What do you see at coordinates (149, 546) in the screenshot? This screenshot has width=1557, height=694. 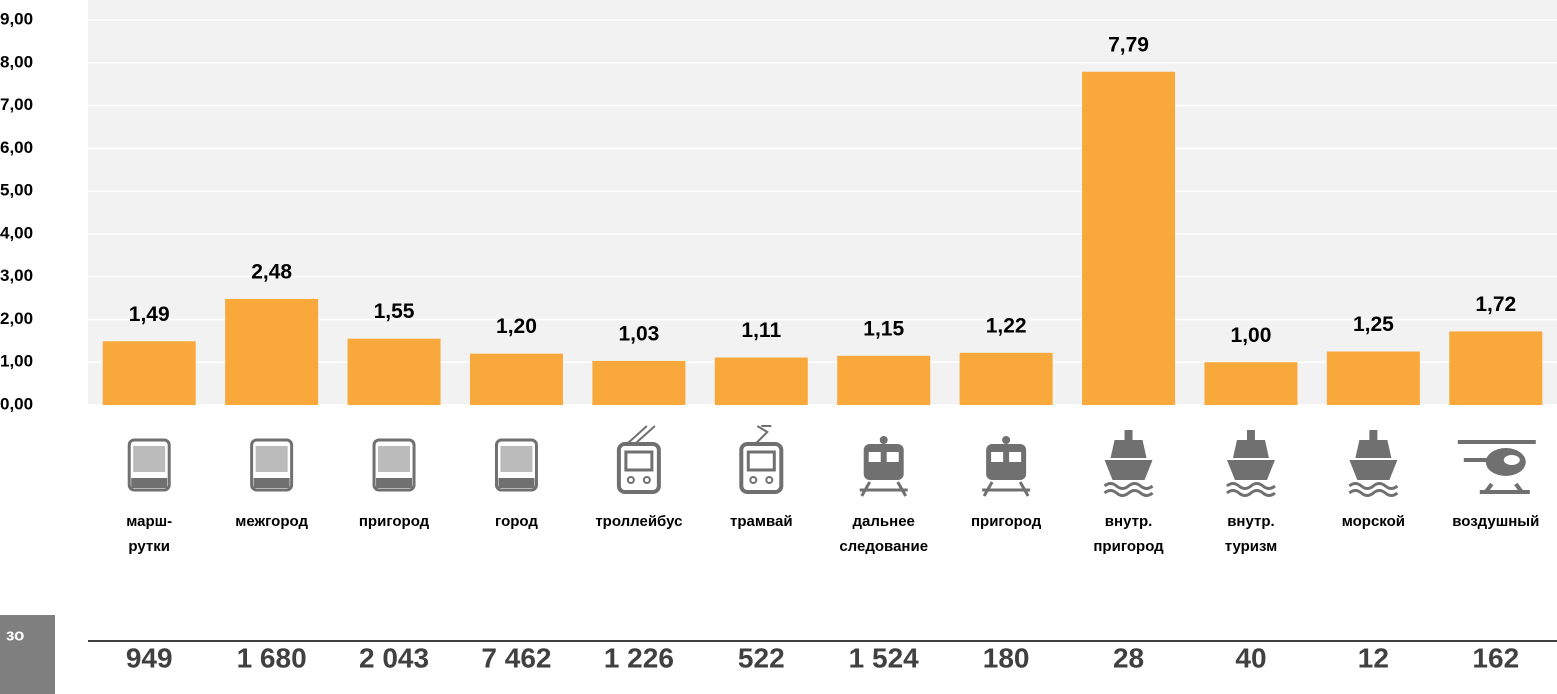 I see `x-tick-label: рутки` at bounding box center [149, 546].